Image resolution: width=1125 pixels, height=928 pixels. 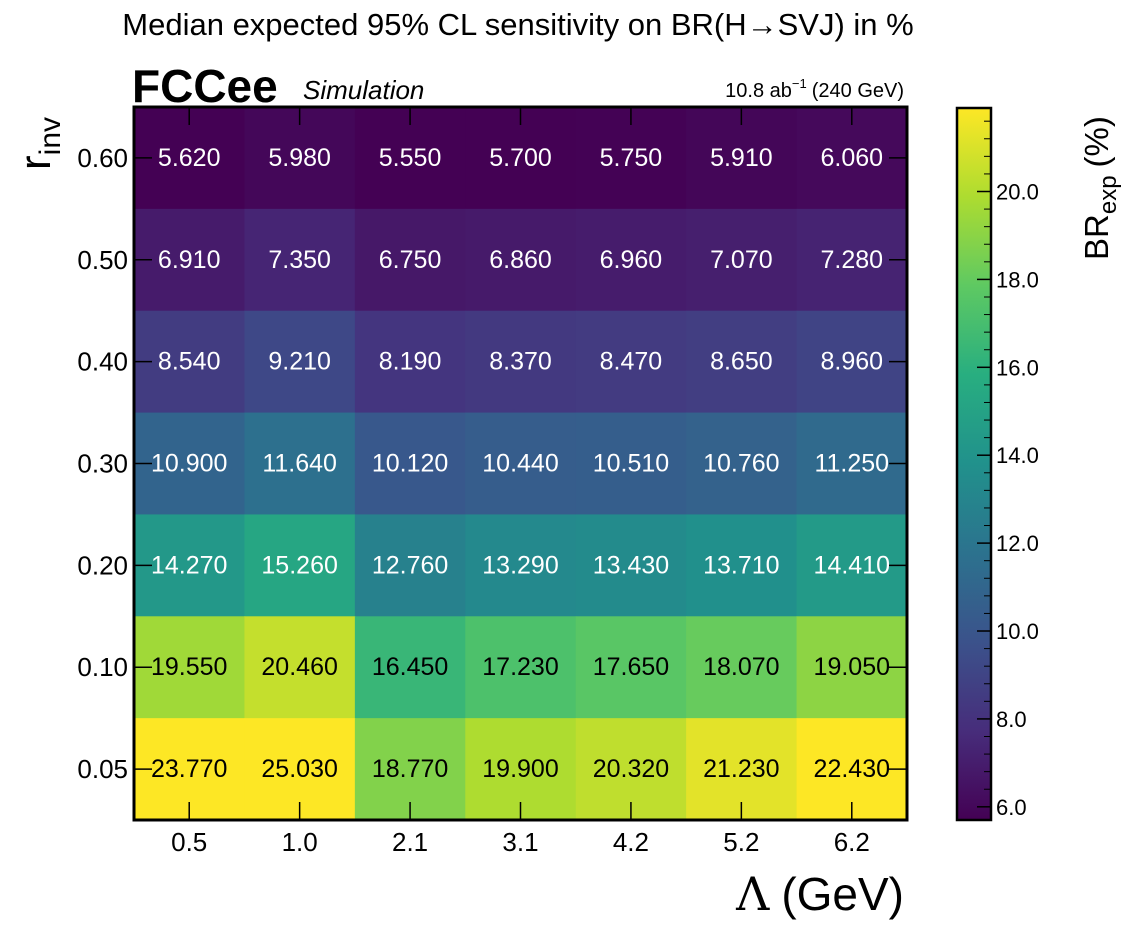 I want to click on colorbar-tick-labels: 6.0 8.0 10.0 12.0 14.0 16.0 18.0 20.0, so click(x=1017, y=500).